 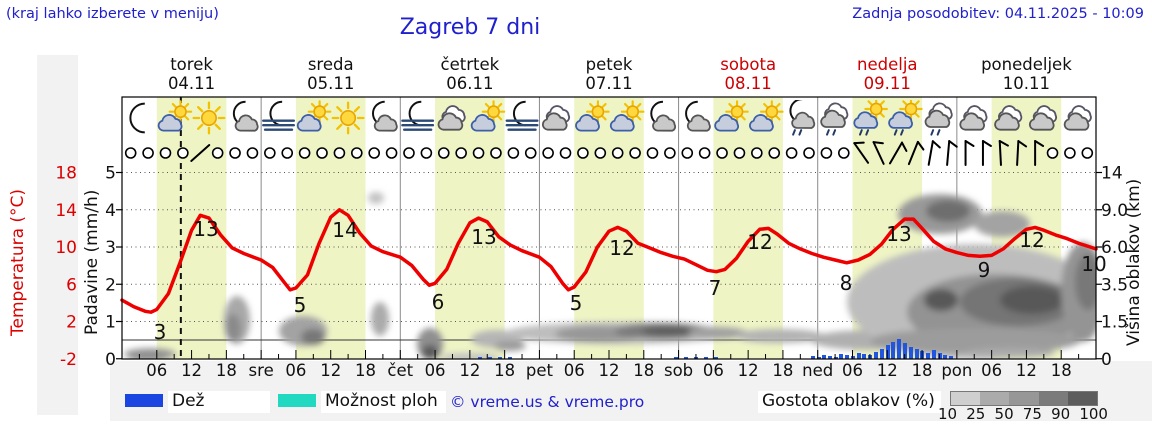 What do you see at coordinates (540, 370) in the screenshot?
I see `svg-text: pet` at bounding box center [540, 370].